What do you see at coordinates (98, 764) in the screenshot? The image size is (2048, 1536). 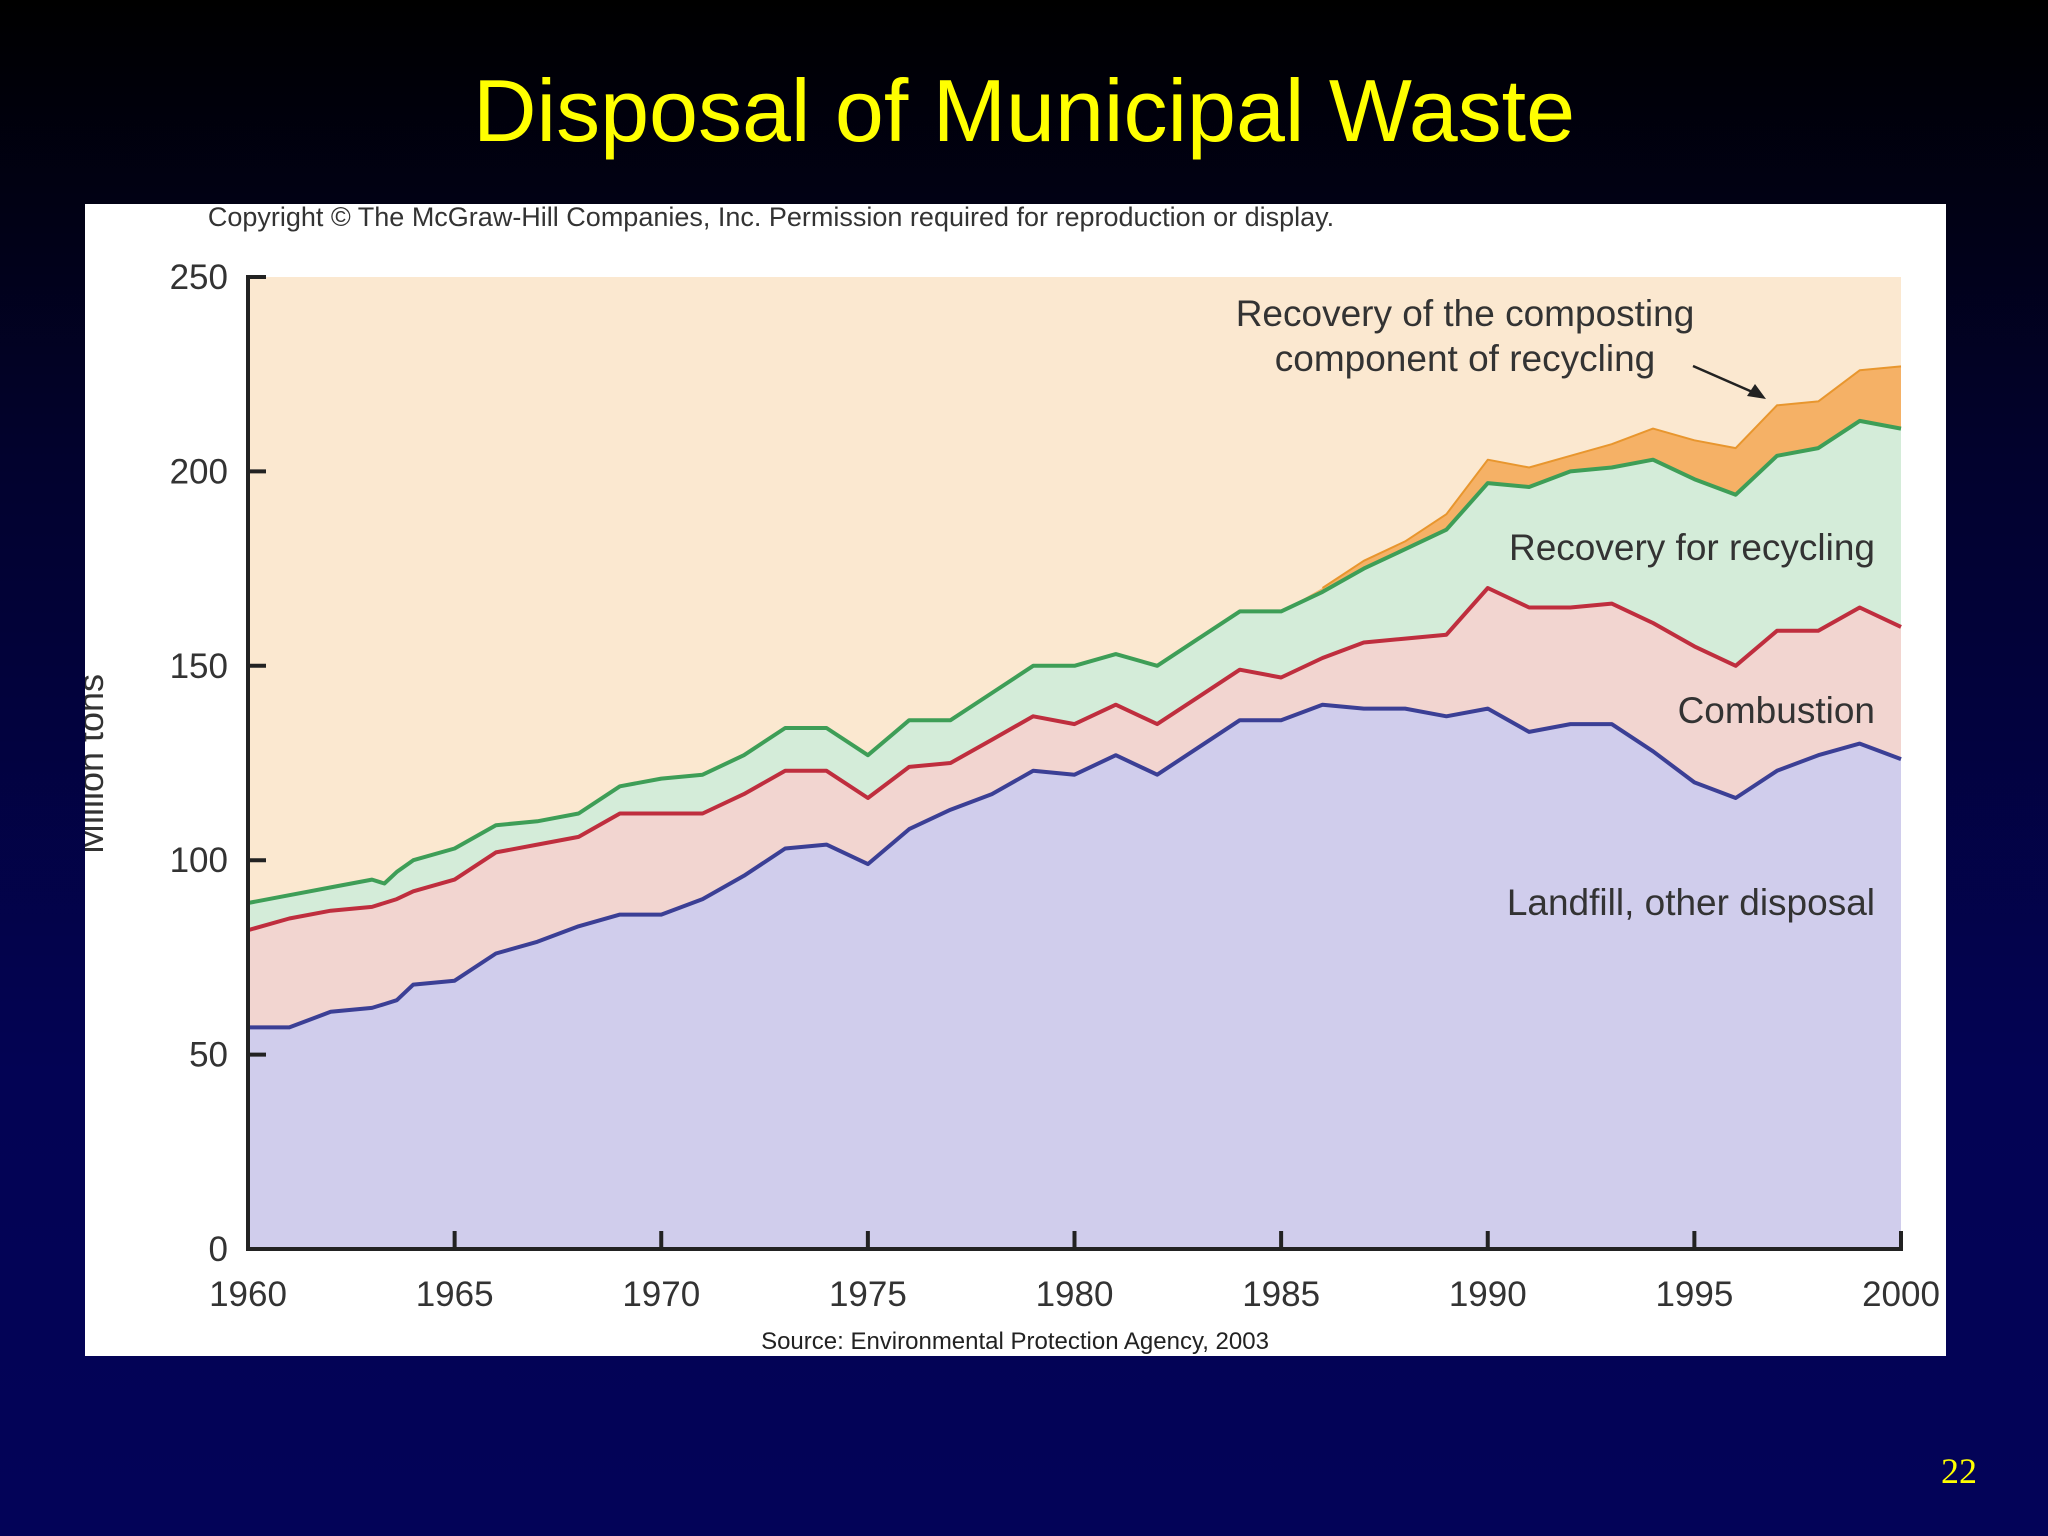 I see `y-axis-label: Million tons` at bounding box center [98, 764].